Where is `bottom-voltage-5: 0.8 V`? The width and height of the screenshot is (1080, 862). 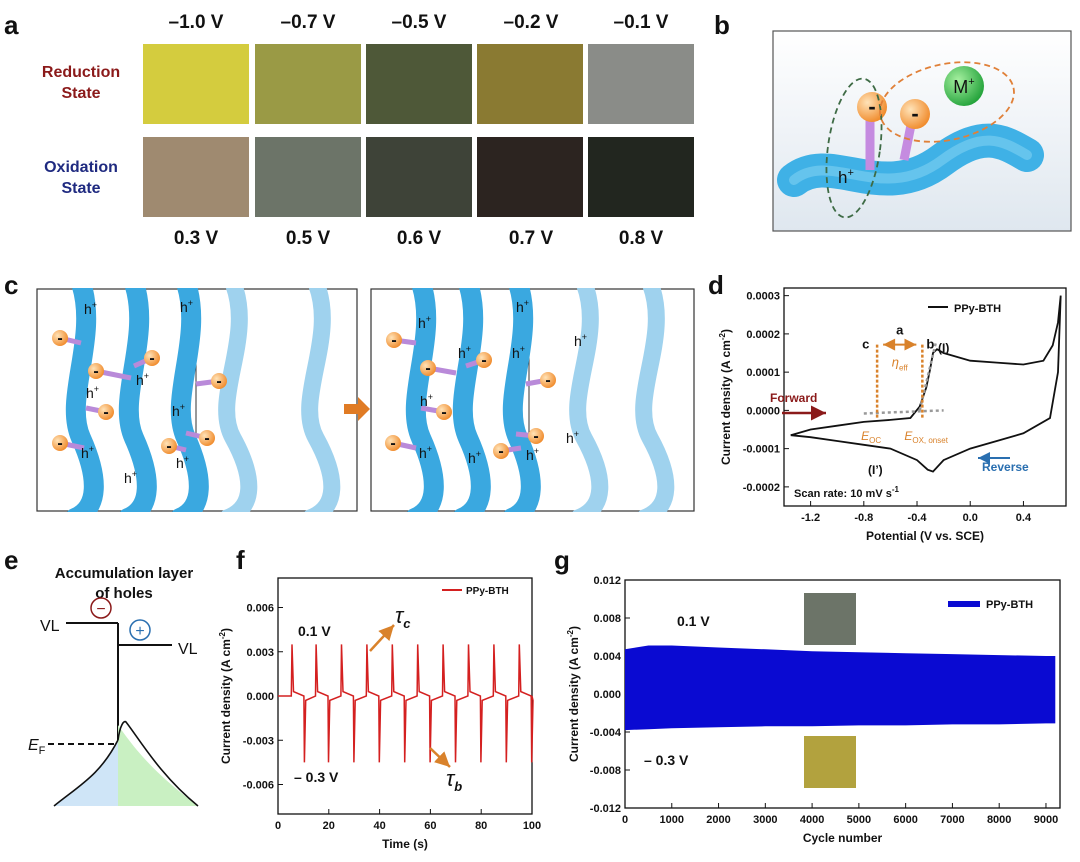
bottom-voltage-5: 0.8 V is located at coordinates (641, 238).